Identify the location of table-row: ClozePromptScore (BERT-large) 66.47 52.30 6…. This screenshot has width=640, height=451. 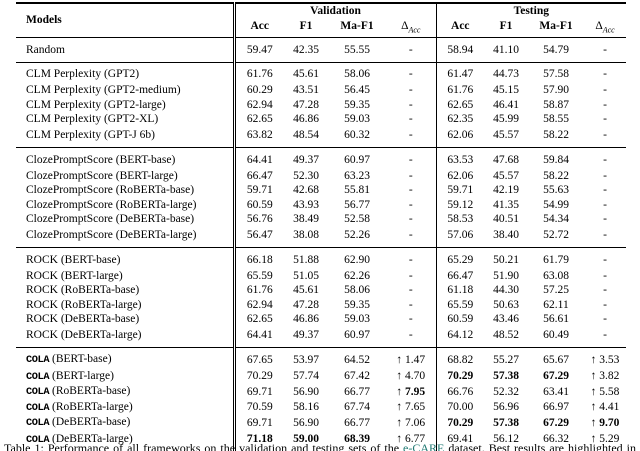
(321, 176).